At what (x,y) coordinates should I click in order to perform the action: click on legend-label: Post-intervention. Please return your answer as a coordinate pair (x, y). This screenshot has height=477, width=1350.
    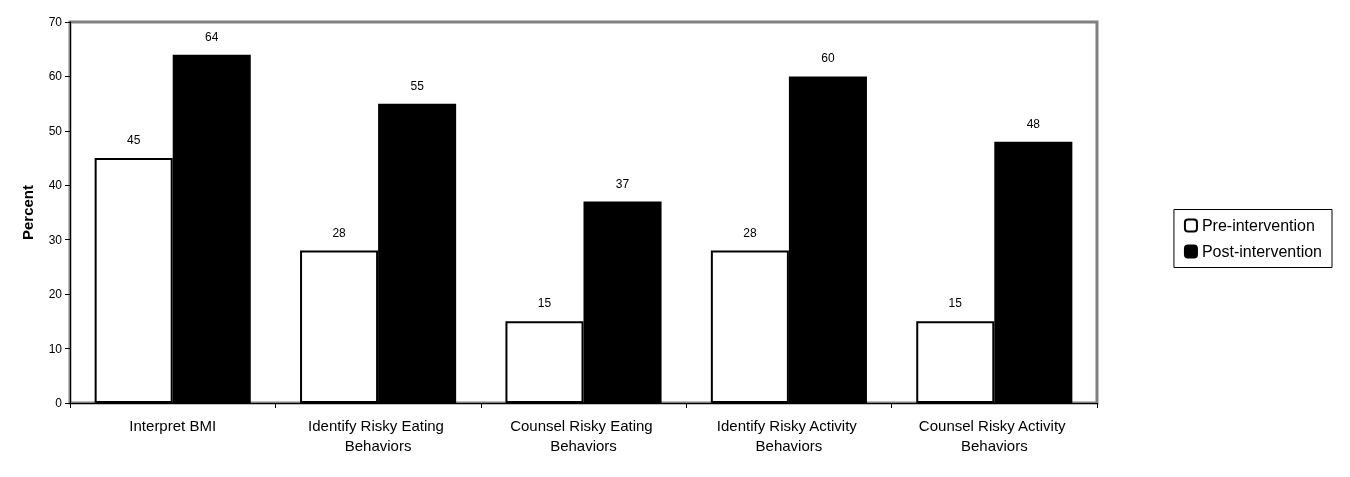
    Looking at the image, I should click on (1261, 251).